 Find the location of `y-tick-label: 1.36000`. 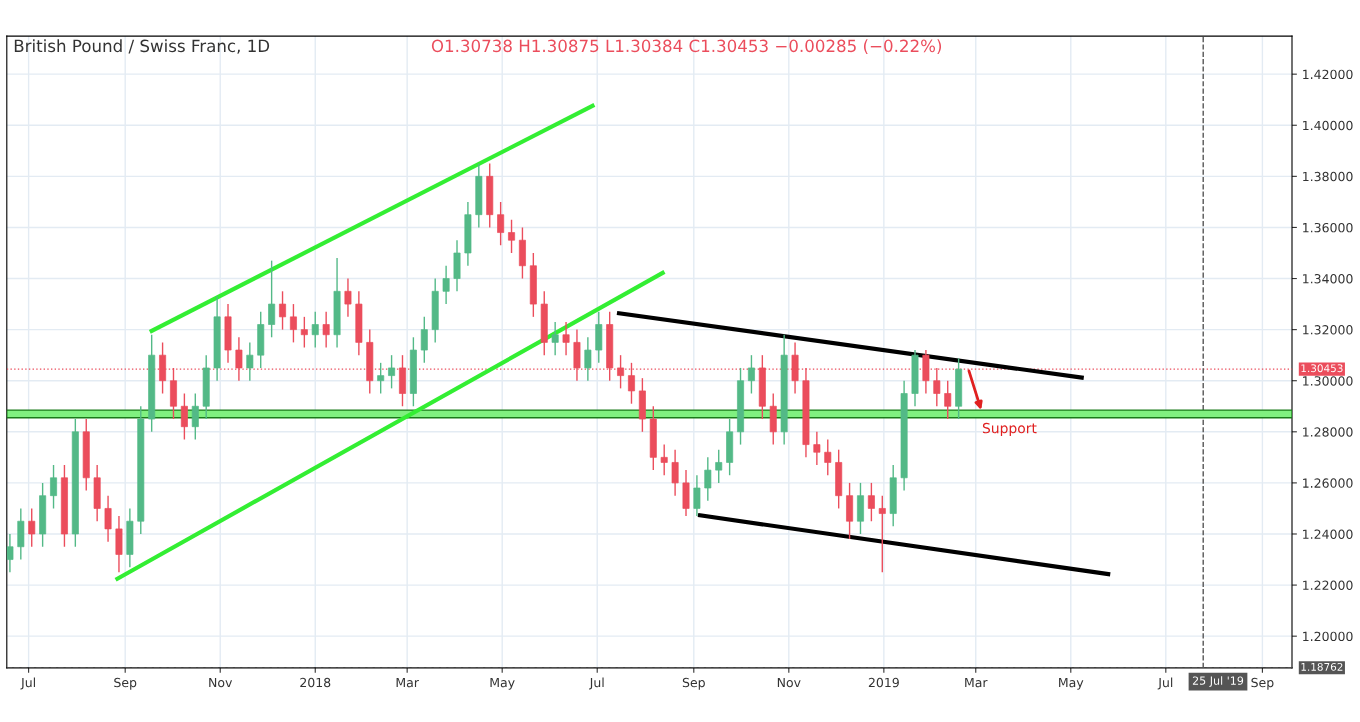

y-tick-label: 1.36000 is located at coordinates (1328, 227).